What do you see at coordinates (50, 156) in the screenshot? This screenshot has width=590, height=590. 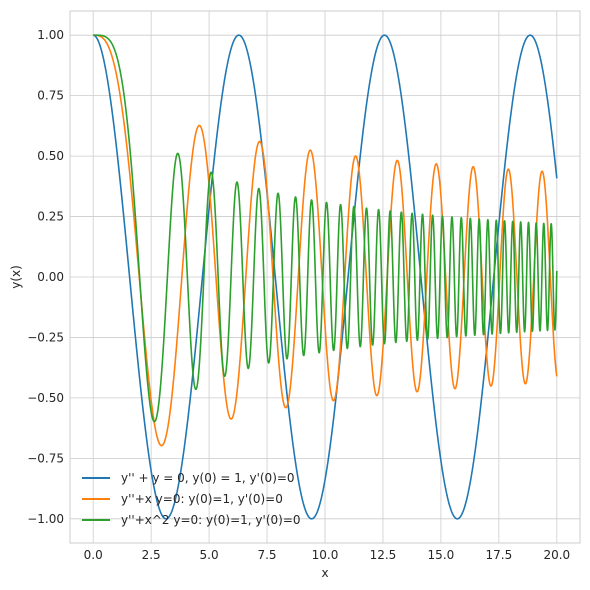 I see `y-tick-label: 0.50` at bounding box center [50, 156].